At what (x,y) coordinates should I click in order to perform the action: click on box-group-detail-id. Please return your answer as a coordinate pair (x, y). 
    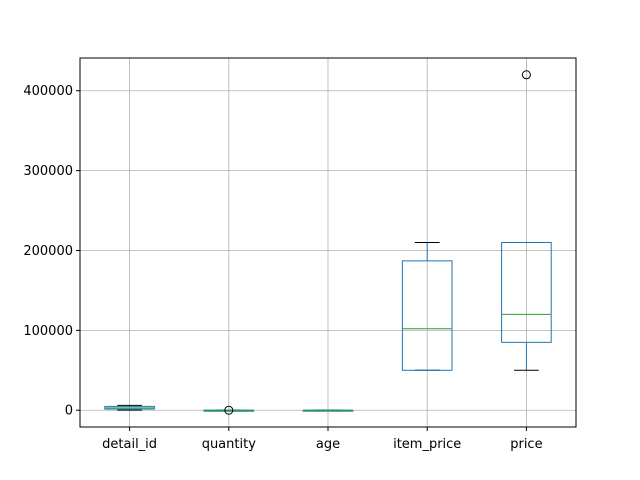
    Looking at the image, I should click on (129, 407).